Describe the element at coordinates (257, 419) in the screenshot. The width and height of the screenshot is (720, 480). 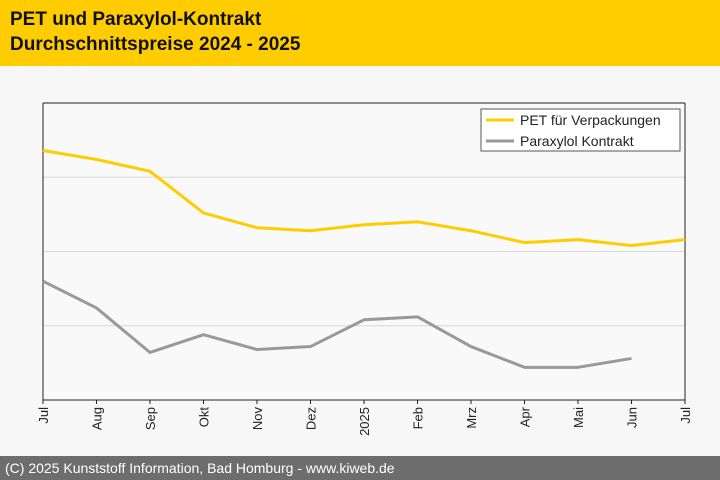
I see `x-tick-label-4: Nov` at that location.